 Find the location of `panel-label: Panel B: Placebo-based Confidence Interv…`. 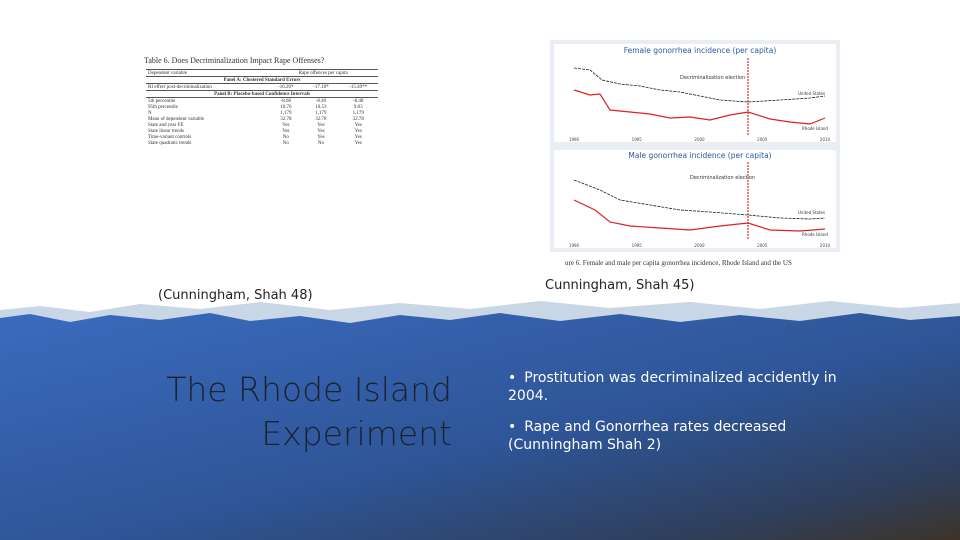

panel-label: Panel B: Placebo-based Confidence Interv… is located at coordinates (262, 94).